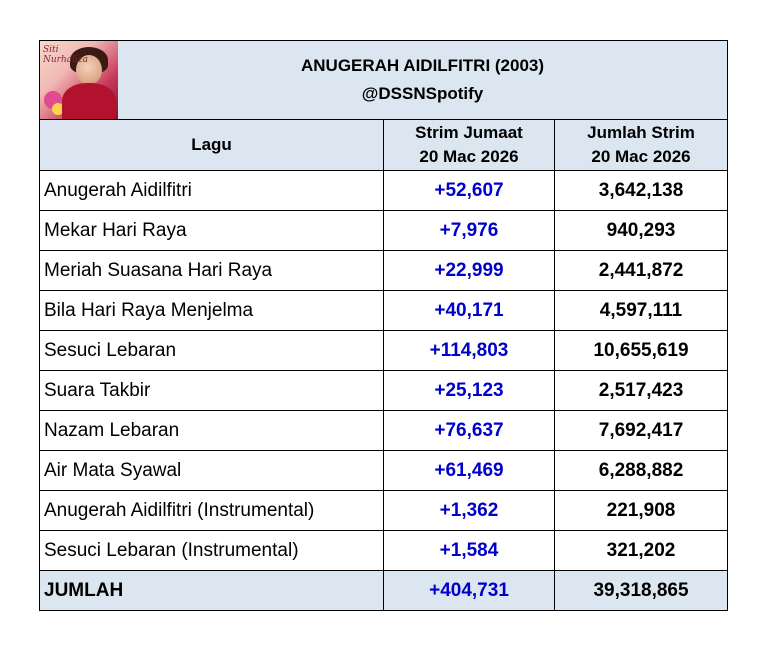 This screenshot has width=773, height=651. I want to click on title-cell: ANUGERAH AIDILFITRI (2003) @DSSNSpotify, so click(422, 80).